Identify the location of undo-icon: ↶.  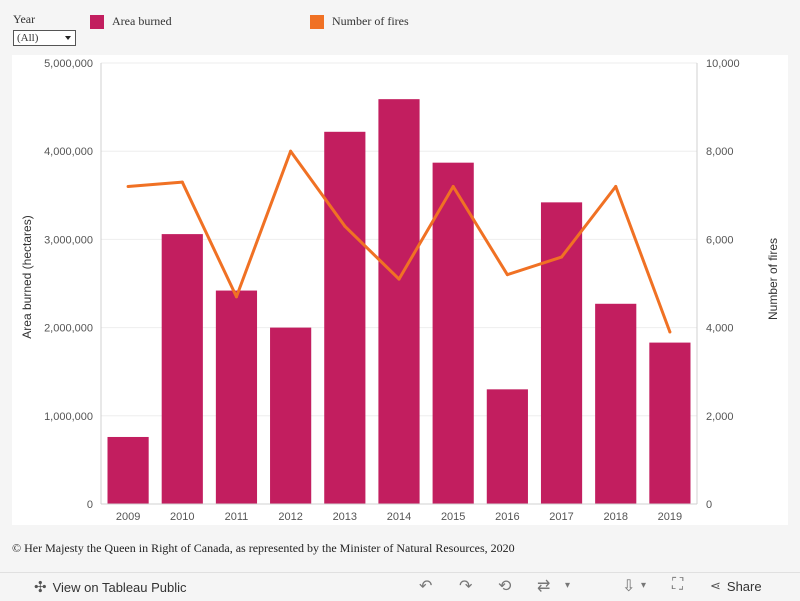
(426, 586).